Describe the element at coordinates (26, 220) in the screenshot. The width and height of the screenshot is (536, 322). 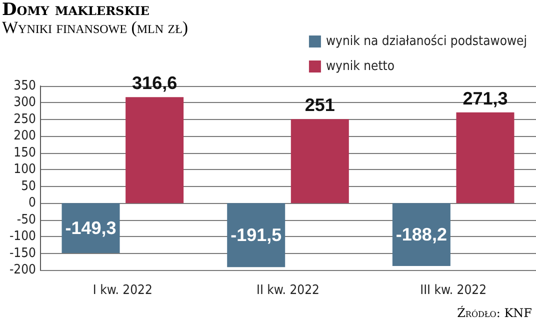
I see `y-tick-label: -50` at that location.